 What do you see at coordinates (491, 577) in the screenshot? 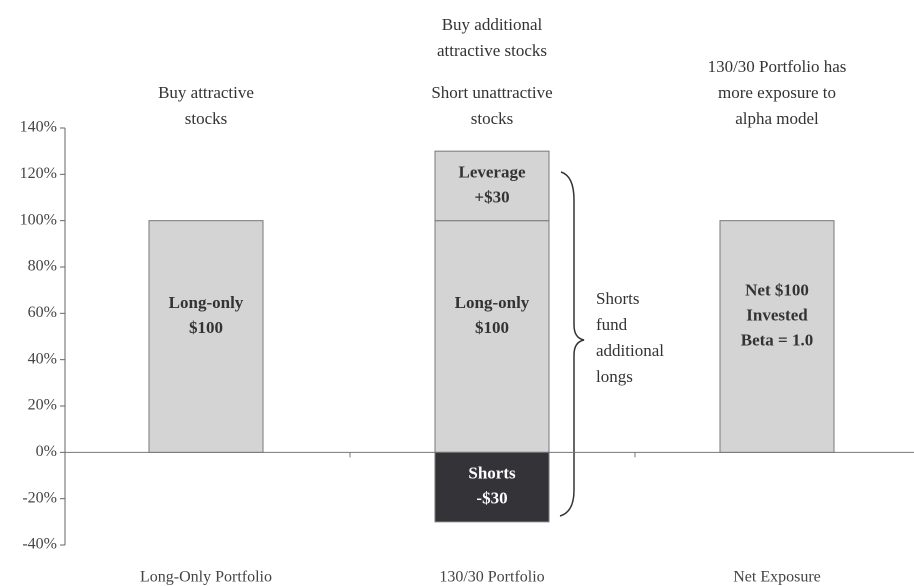
I see `x-tick-label: 130/30 Portfolio` at bounding box center [491, 577].